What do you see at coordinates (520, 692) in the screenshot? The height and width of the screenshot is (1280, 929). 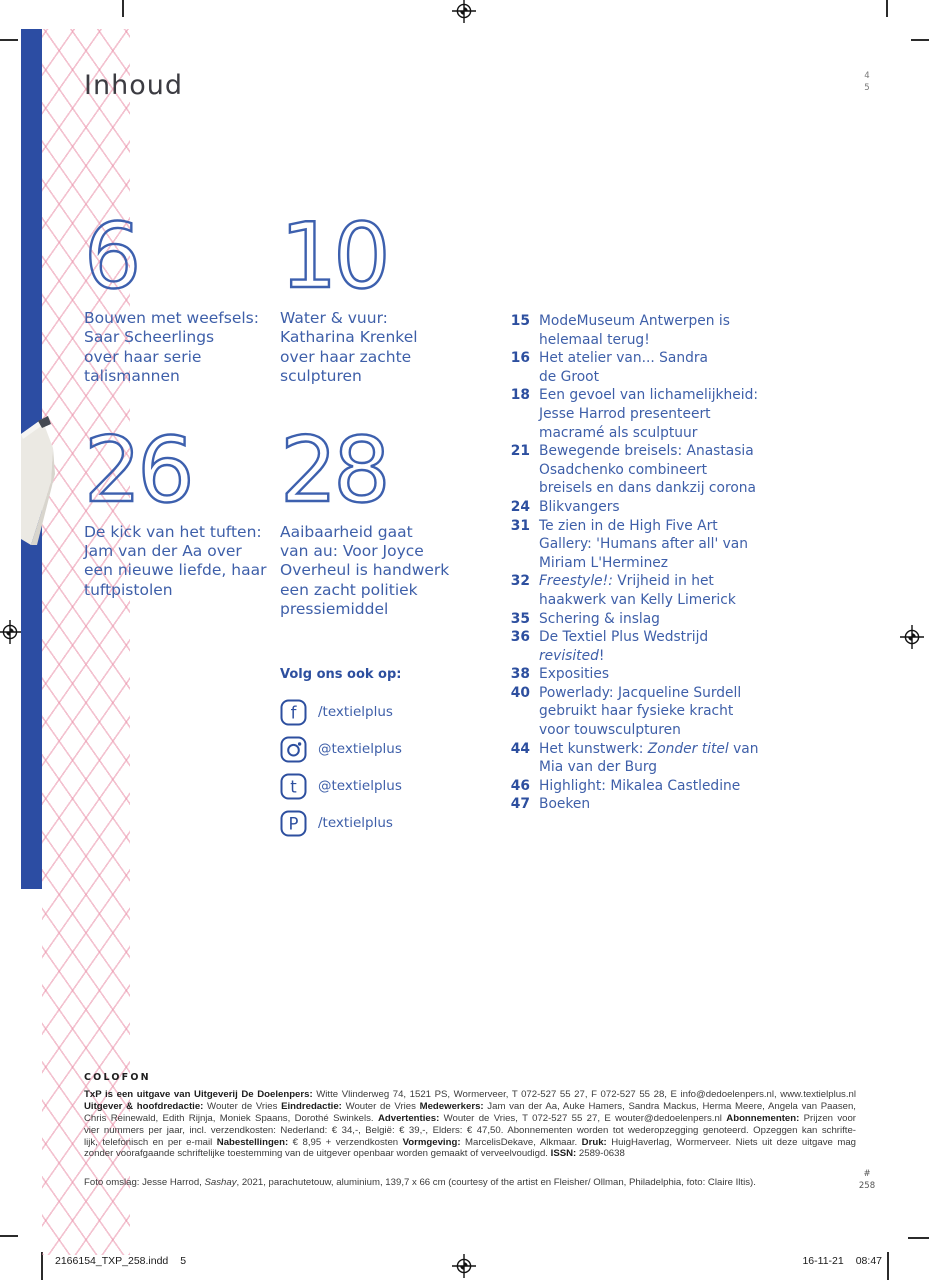 I see `toc-entry-number: 40` at bounding box center [520, 692].